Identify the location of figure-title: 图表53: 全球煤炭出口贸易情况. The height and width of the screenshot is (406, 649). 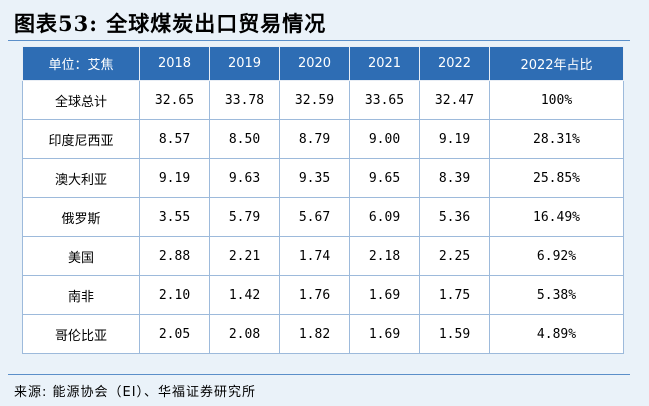
(170, 23).